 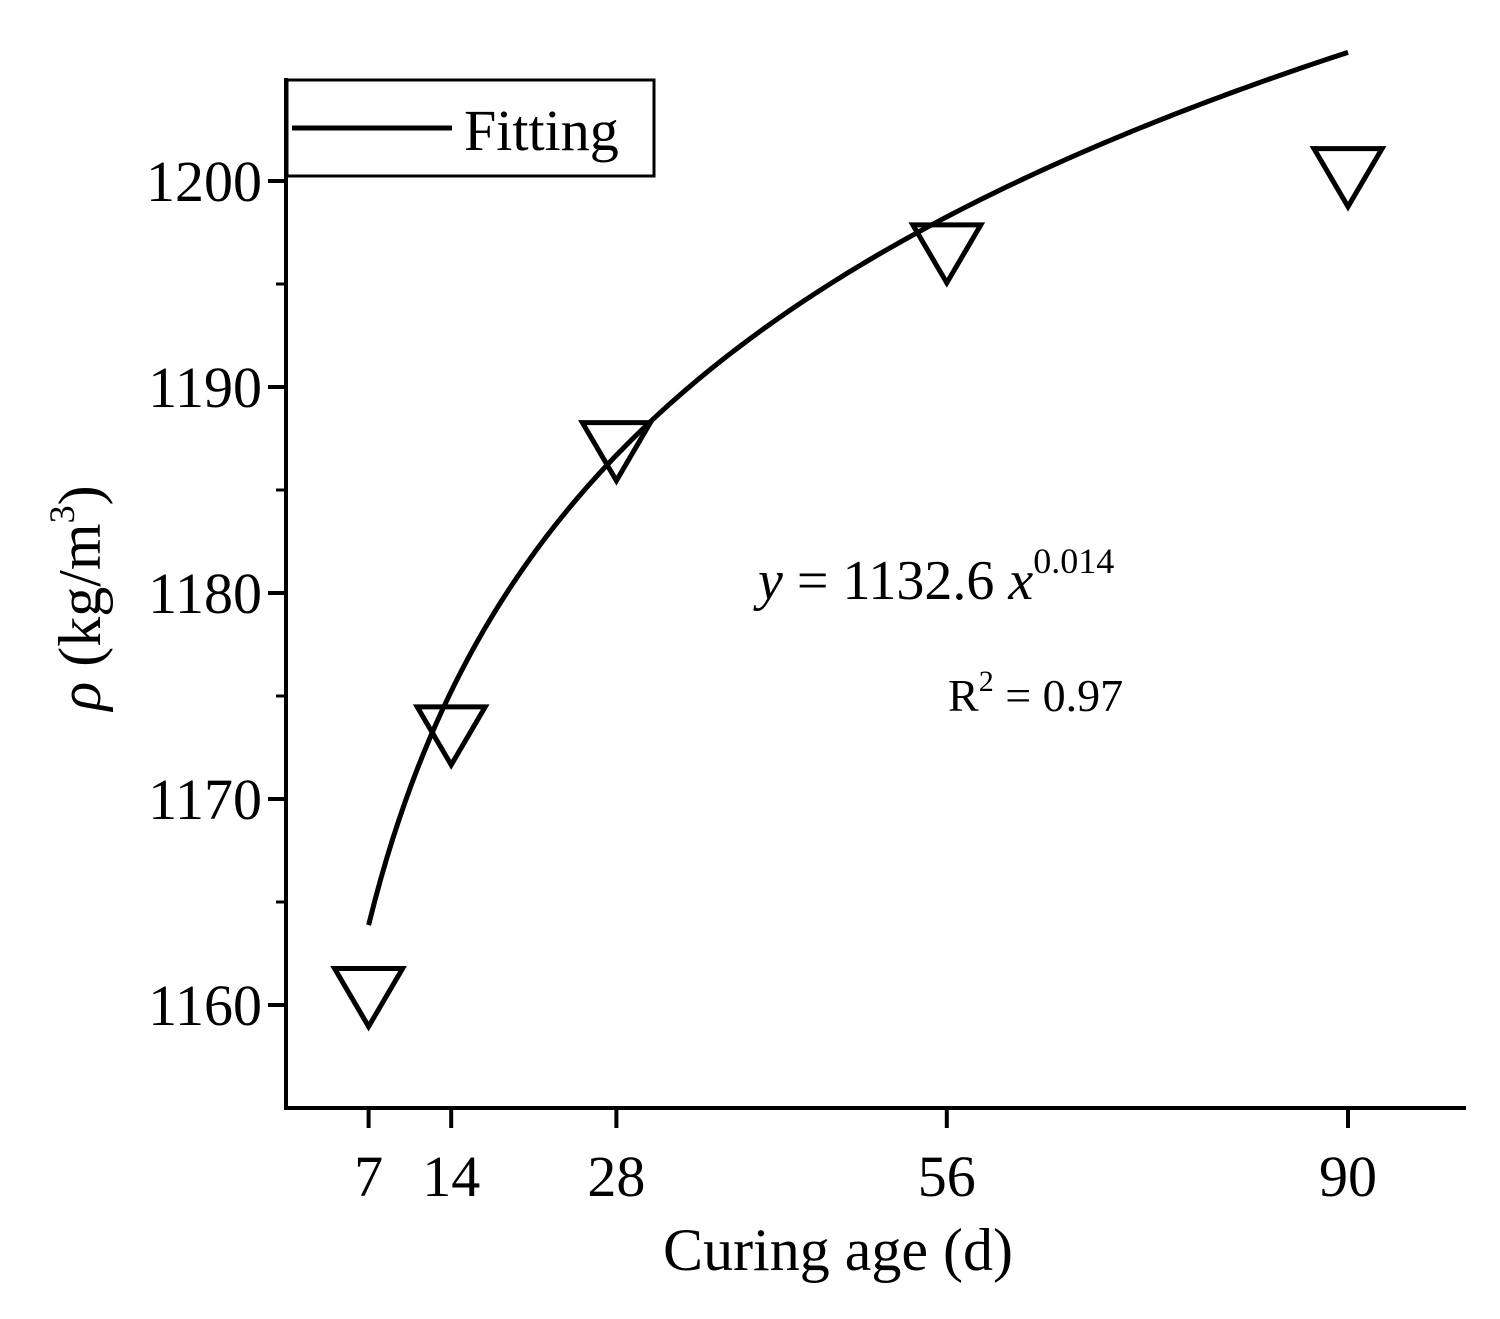 I want to click on fit-equation: y = 1132.6 x0.014, so click(x=933, y=576).